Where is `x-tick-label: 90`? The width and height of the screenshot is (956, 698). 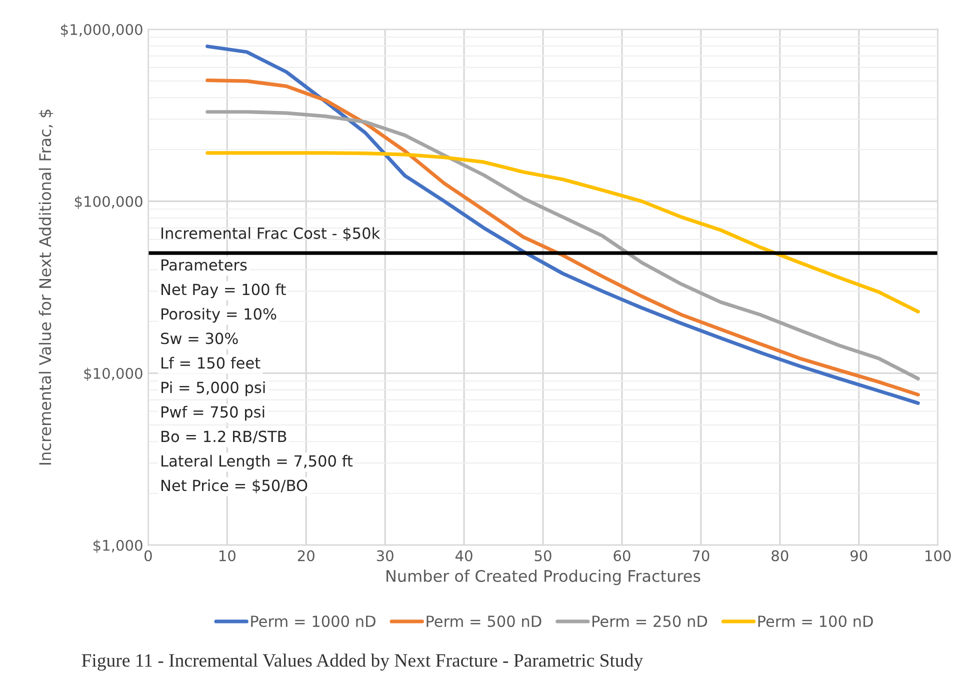 x-tick-label: 90 is located at coordinates (859, 556).